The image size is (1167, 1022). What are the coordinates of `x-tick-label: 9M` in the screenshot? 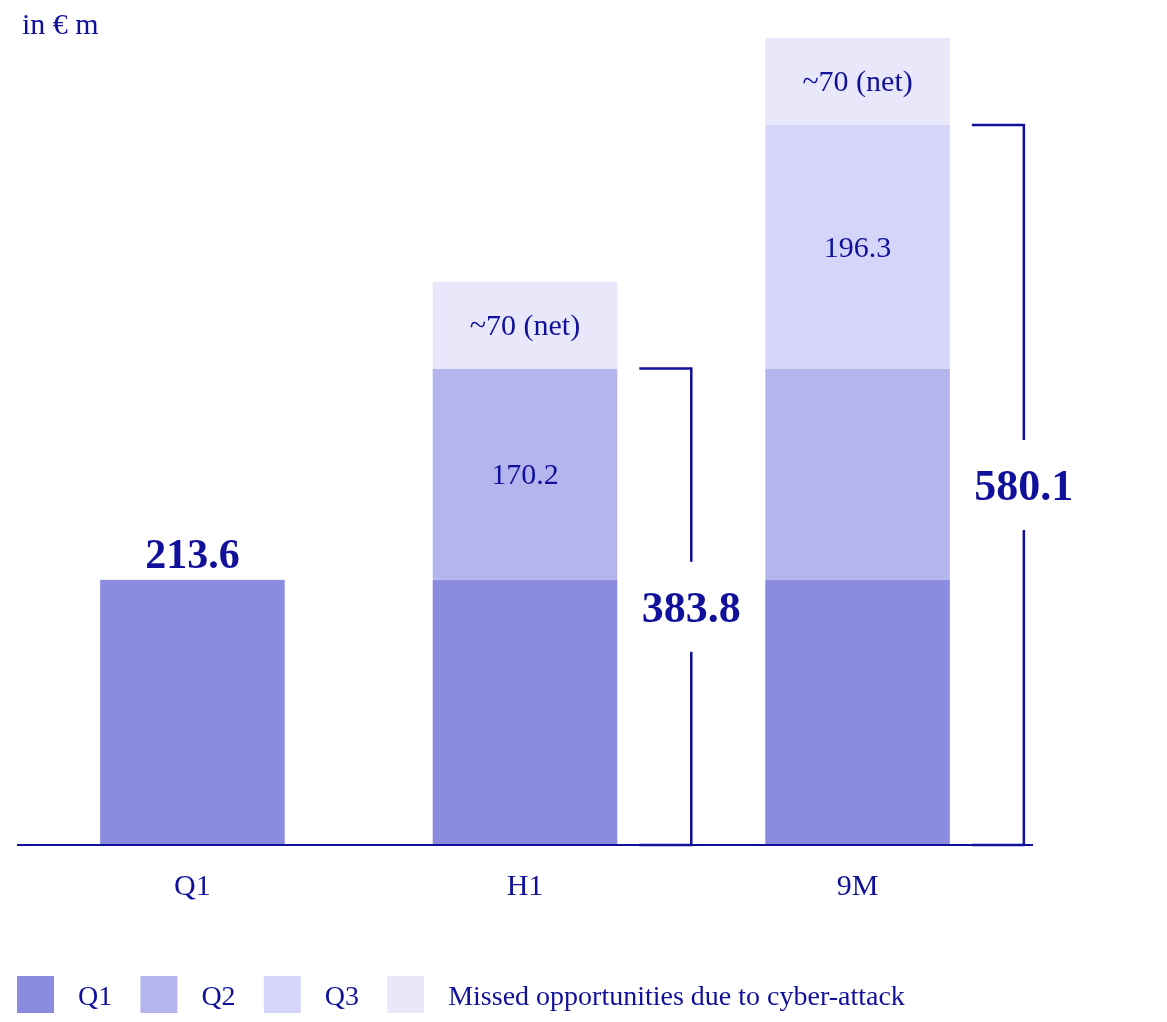 It's located at (857, 884).